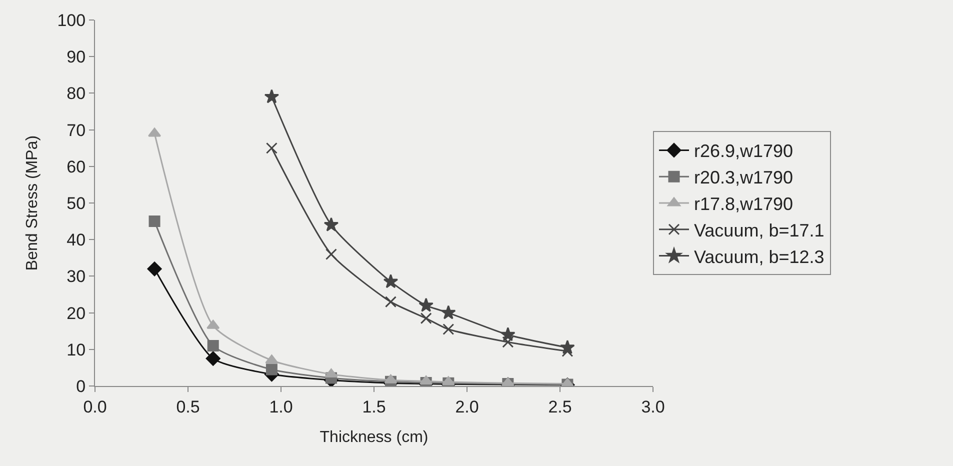 The height and width of the screenshot is (466, 953). Describe the element at coordinates (188, 406) in the screenshot. I see `x-tick-label: 0.5` at that location.